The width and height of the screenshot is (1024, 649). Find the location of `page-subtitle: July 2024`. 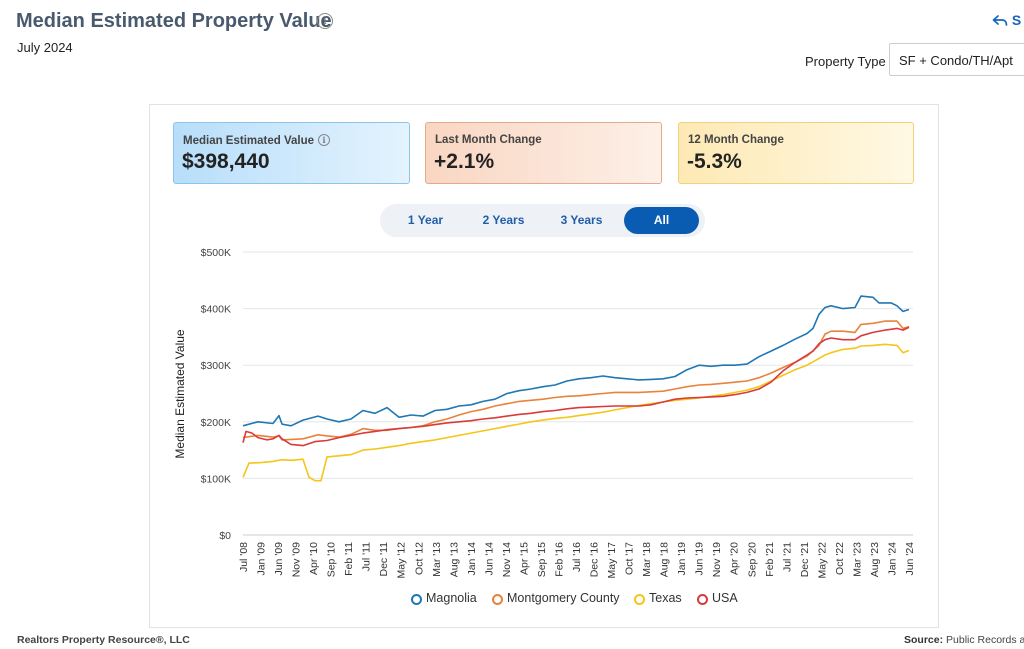

page-subtitle: July 2024 is located at coordinates (45, 47).